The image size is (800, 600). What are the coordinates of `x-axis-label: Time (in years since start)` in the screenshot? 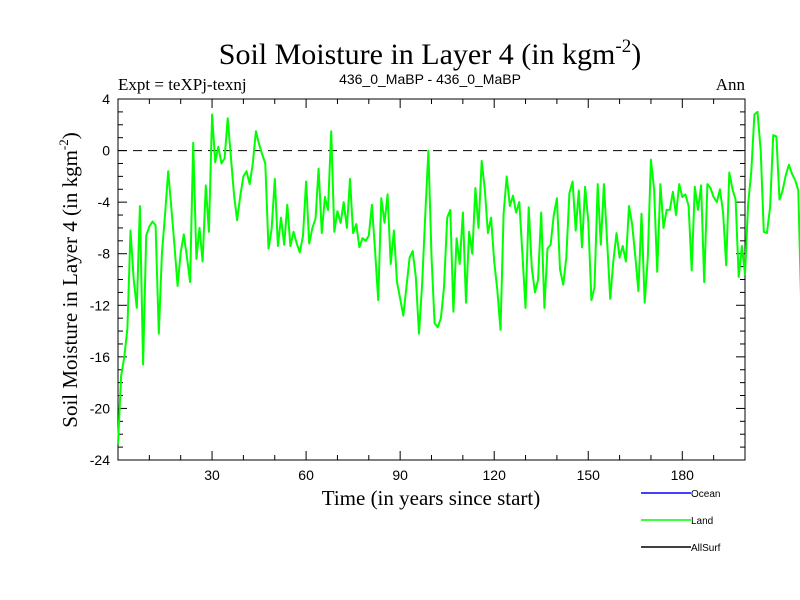 It's located at (431, 498).